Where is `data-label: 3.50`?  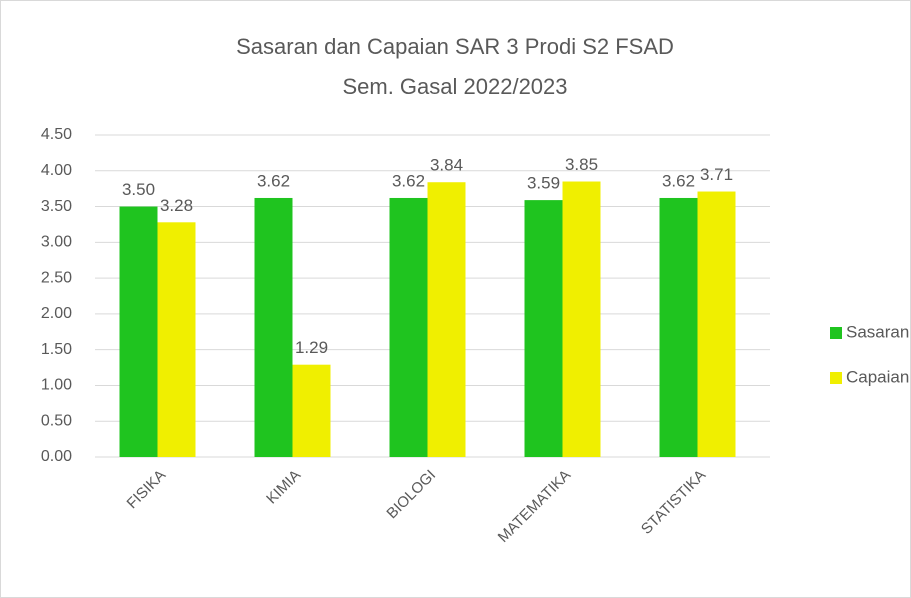 data-label: 3.50 is located at coordinates (138, 189).